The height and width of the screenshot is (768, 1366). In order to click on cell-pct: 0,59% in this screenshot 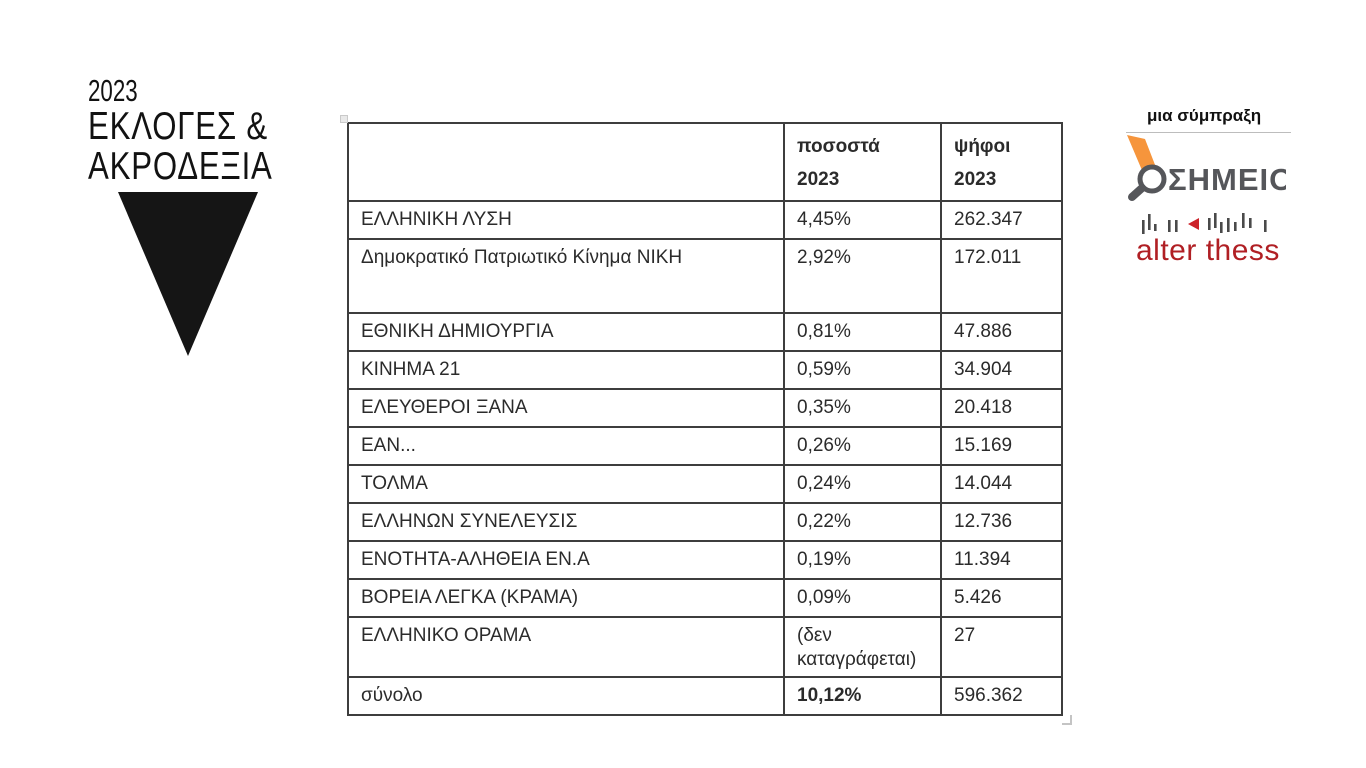, I will do `click(862, 370)`.